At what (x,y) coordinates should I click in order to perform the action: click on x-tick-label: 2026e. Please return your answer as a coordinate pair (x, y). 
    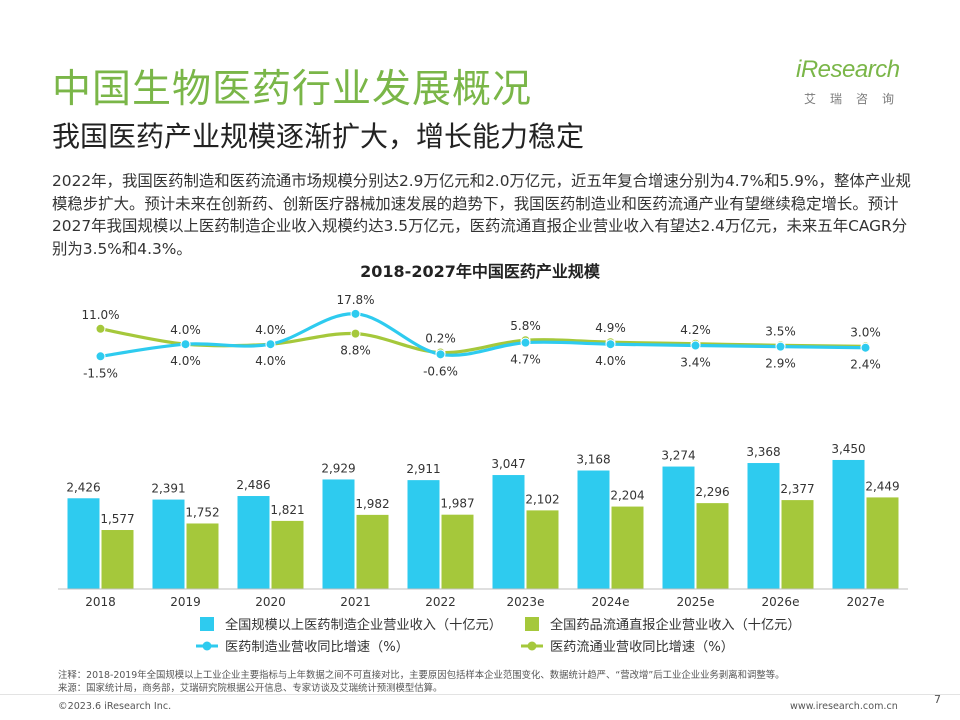
    Looking at the image, I should click on (781, 602).